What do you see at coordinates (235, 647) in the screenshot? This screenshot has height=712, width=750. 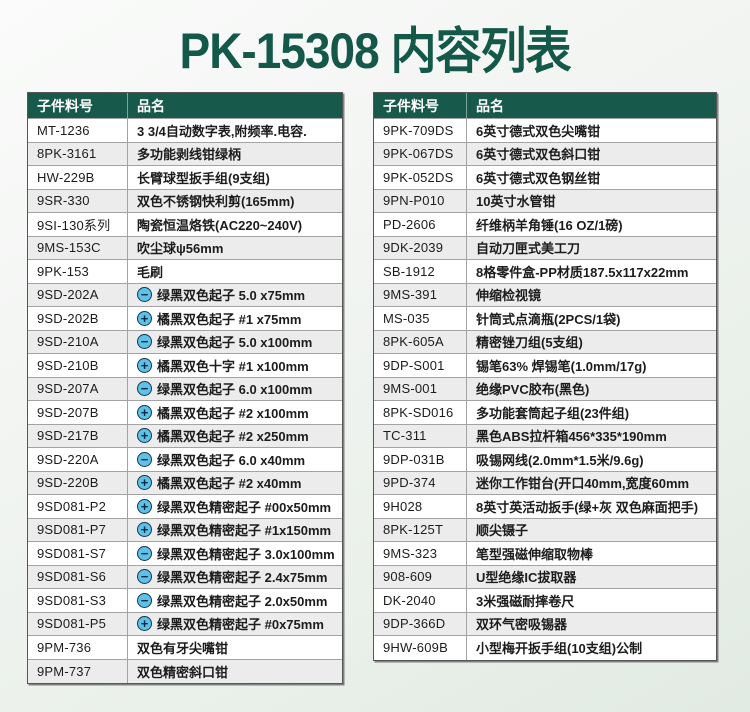 I see `product-name: 双色有牙尖嘴钳` at bounding box center [235, 647].